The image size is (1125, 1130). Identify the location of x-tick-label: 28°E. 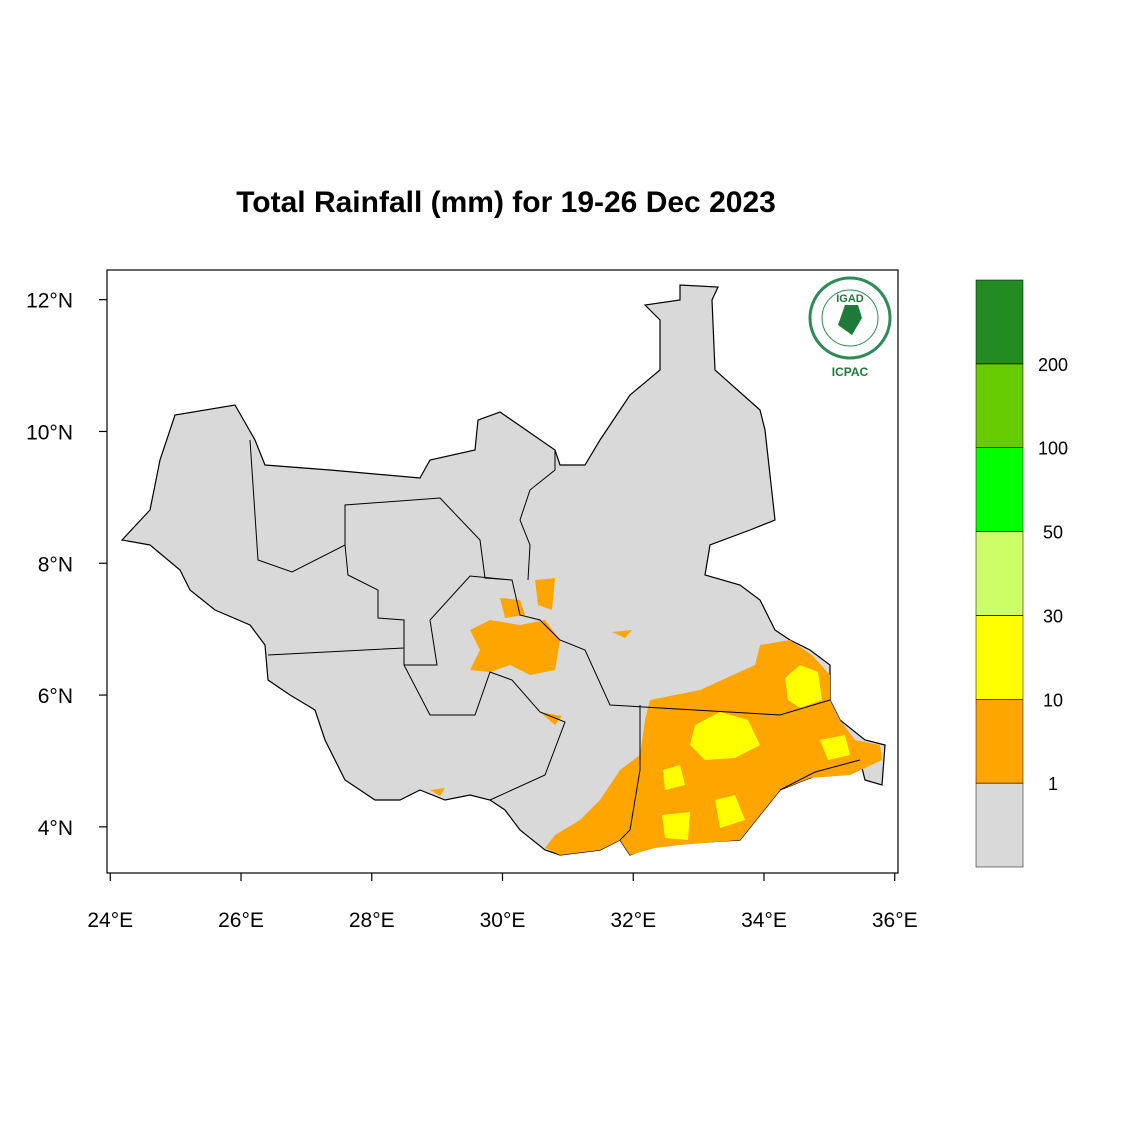
(372, 920).